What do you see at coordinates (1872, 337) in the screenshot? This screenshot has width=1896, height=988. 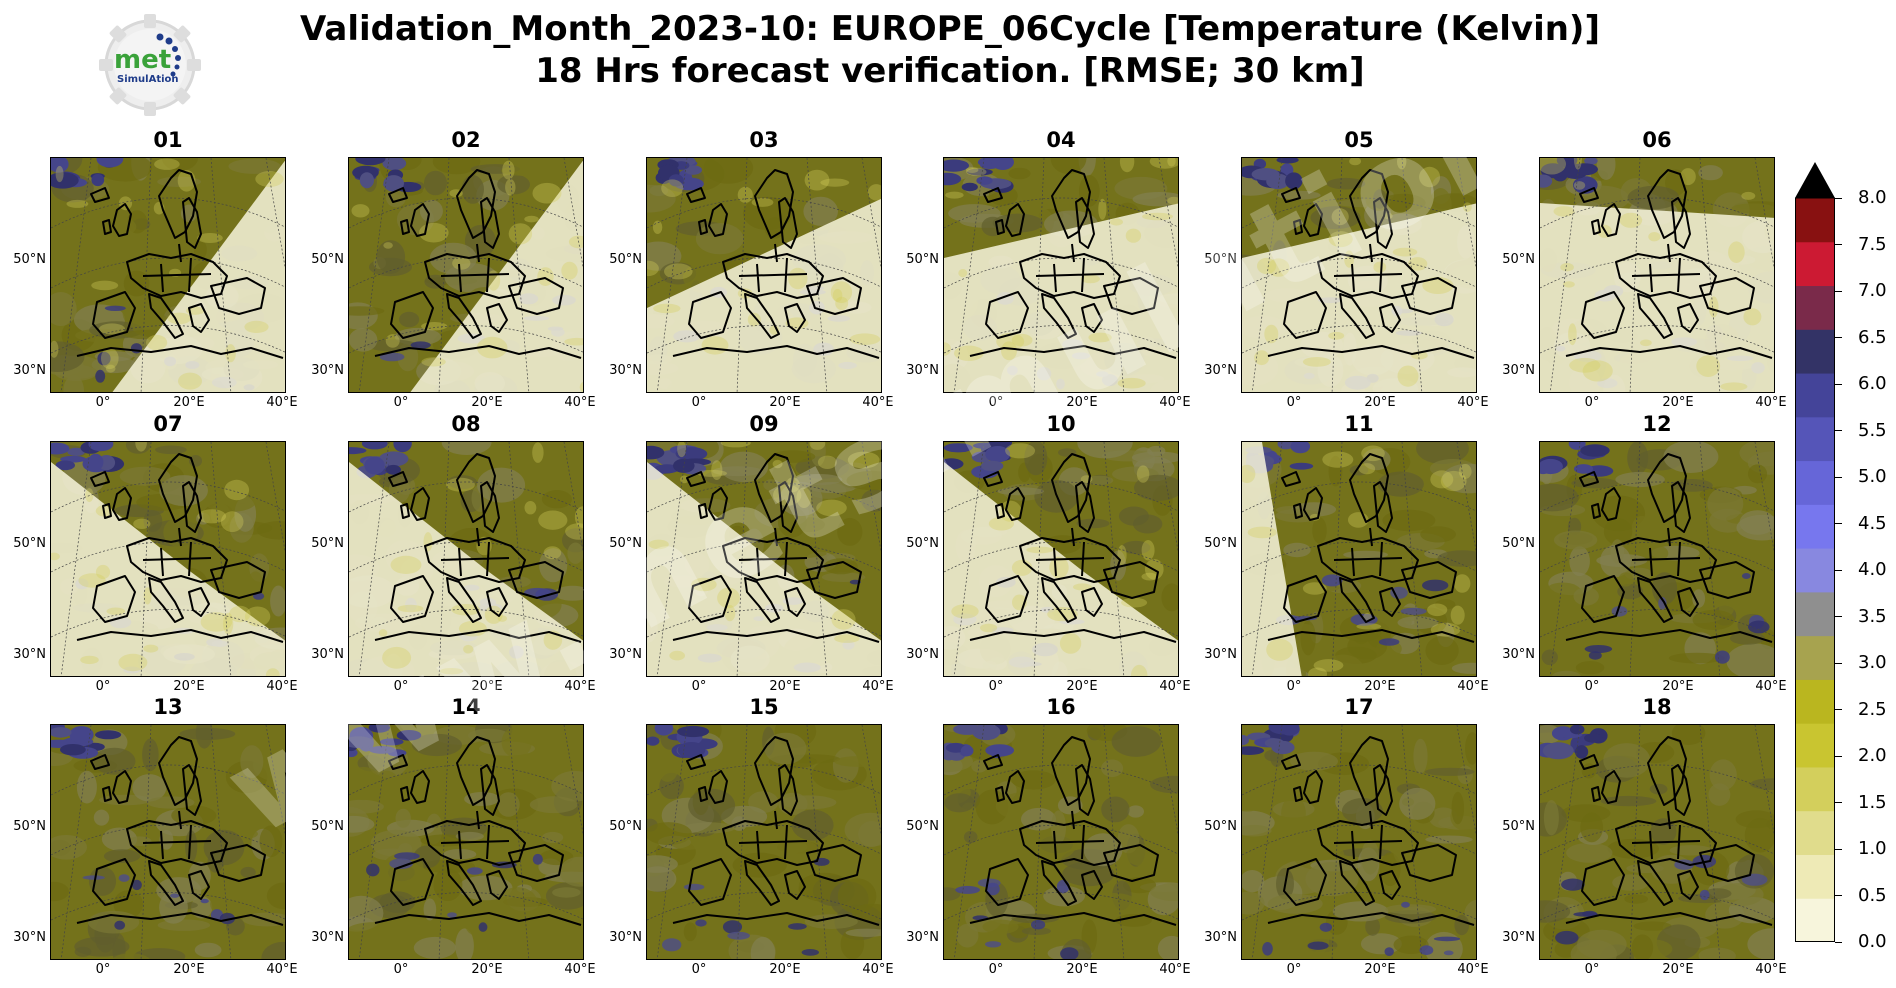 I see `colorbar-tick-label: 6.5` at bounding box center [1872, 337].